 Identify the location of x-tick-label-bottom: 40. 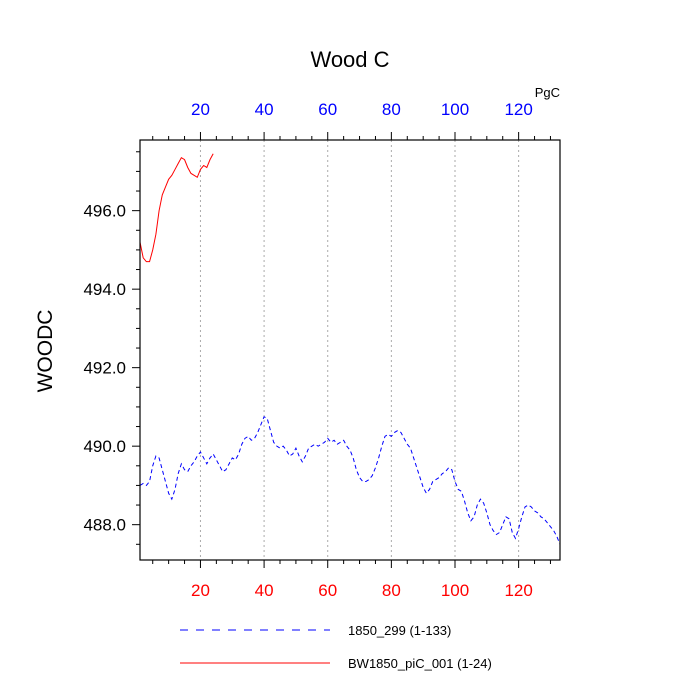
(264, 590).